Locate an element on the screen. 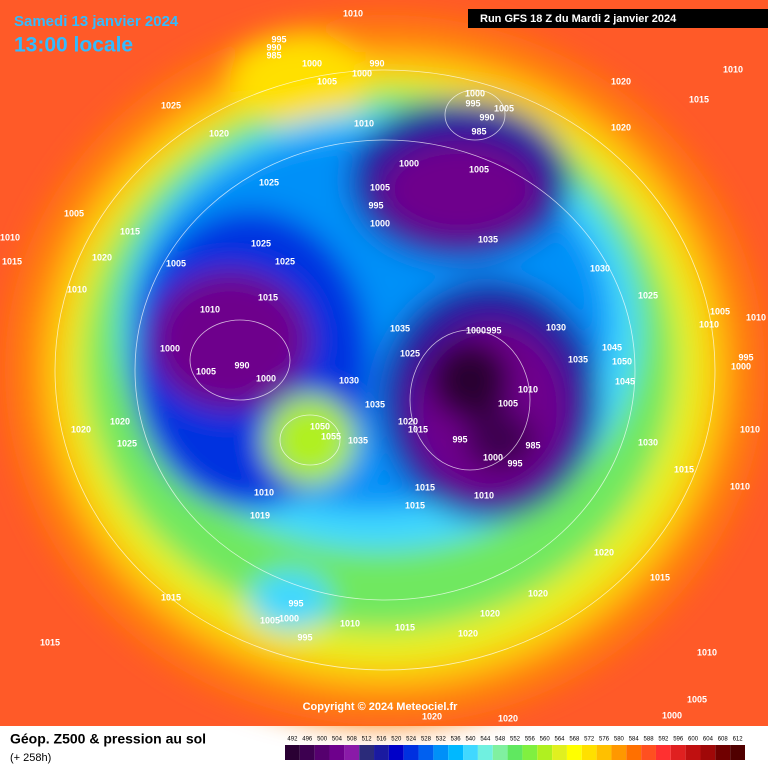  footer-title: Géop. Z500 & pression au sol is located at coordinates (108, 739).